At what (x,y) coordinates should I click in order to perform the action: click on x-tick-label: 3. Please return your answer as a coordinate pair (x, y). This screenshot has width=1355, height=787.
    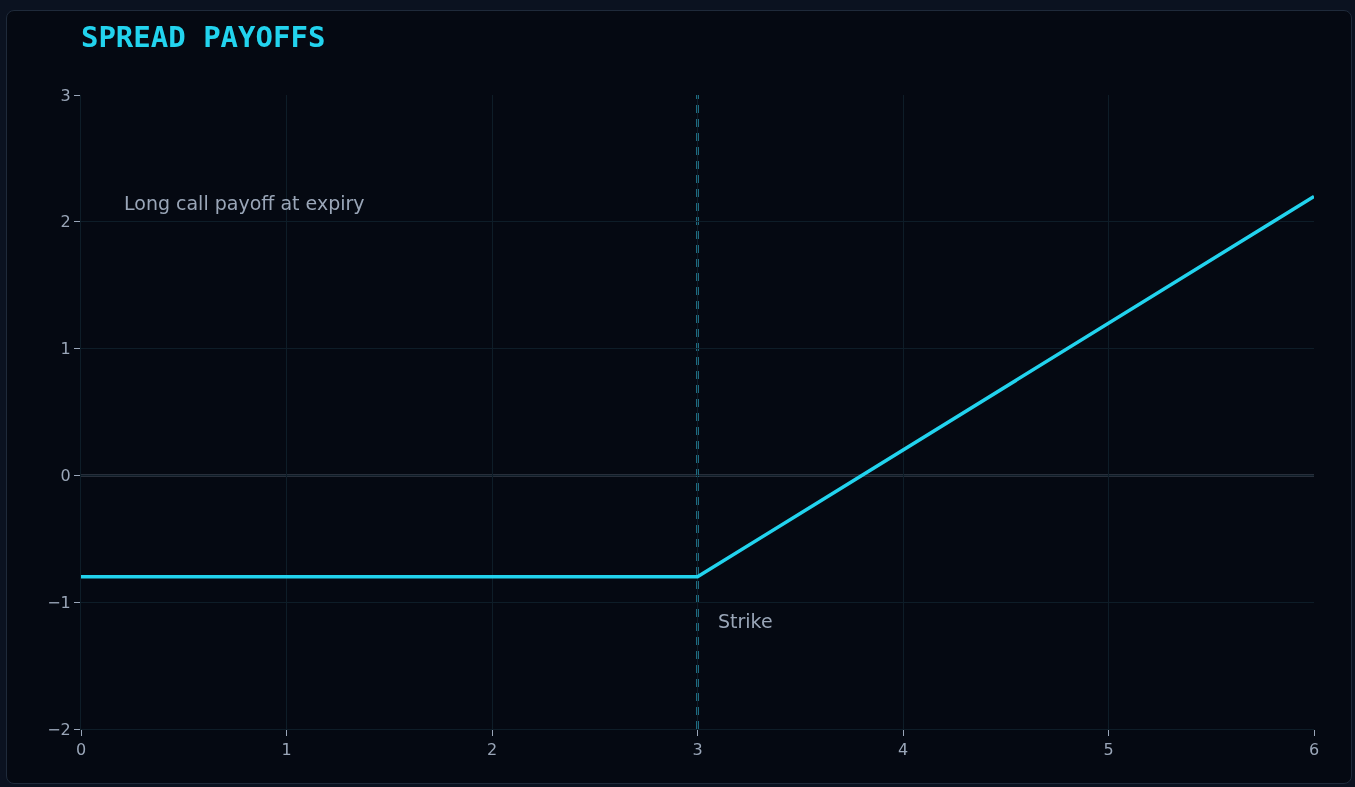
    Looking at the image, I should click on (697, 750).